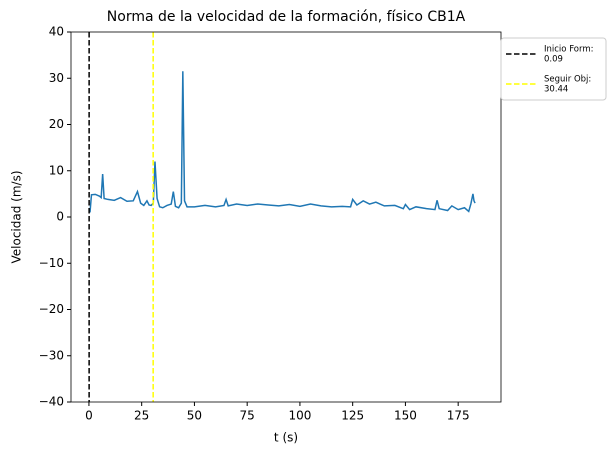 This screenshot has height=459, width=615. What do you see at coordinates (51, 263) in the screenshot?
I see `y-tick-label: −10` at bounding box center [51, 263].